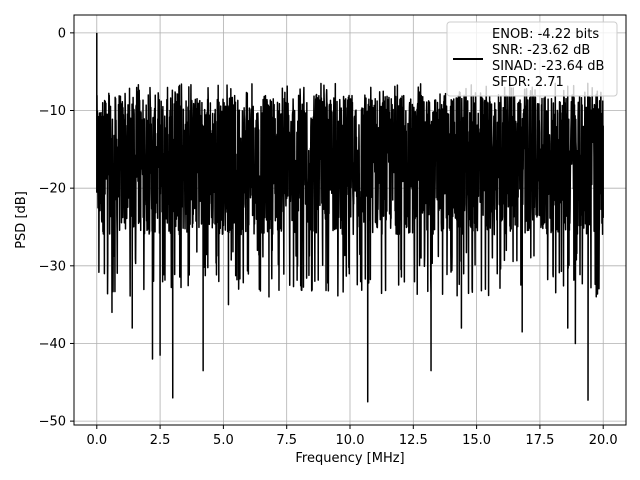  Describe the element at coordinates (539, 440) in the screenshot. I see `x-tick-label: 17.5` at that location.